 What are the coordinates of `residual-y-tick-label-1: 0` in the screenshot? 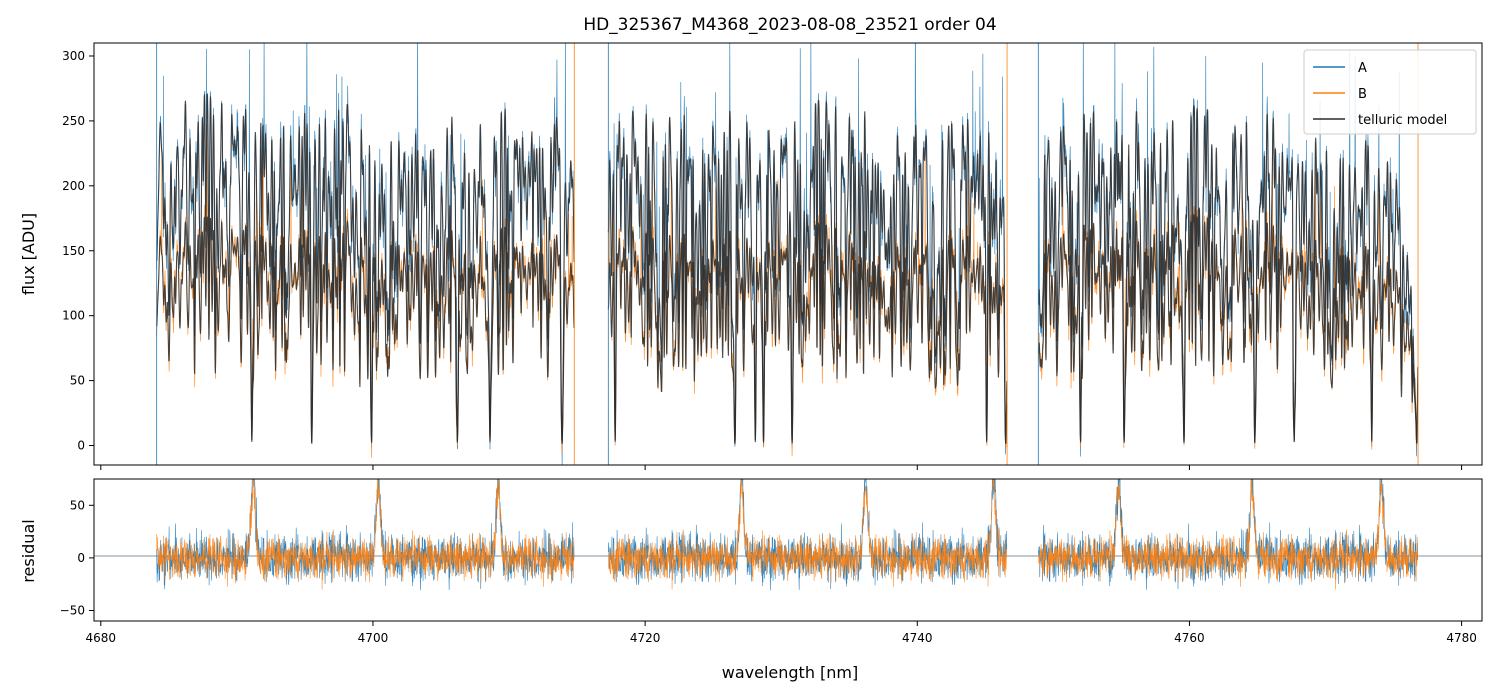 It's located at (81, 558).